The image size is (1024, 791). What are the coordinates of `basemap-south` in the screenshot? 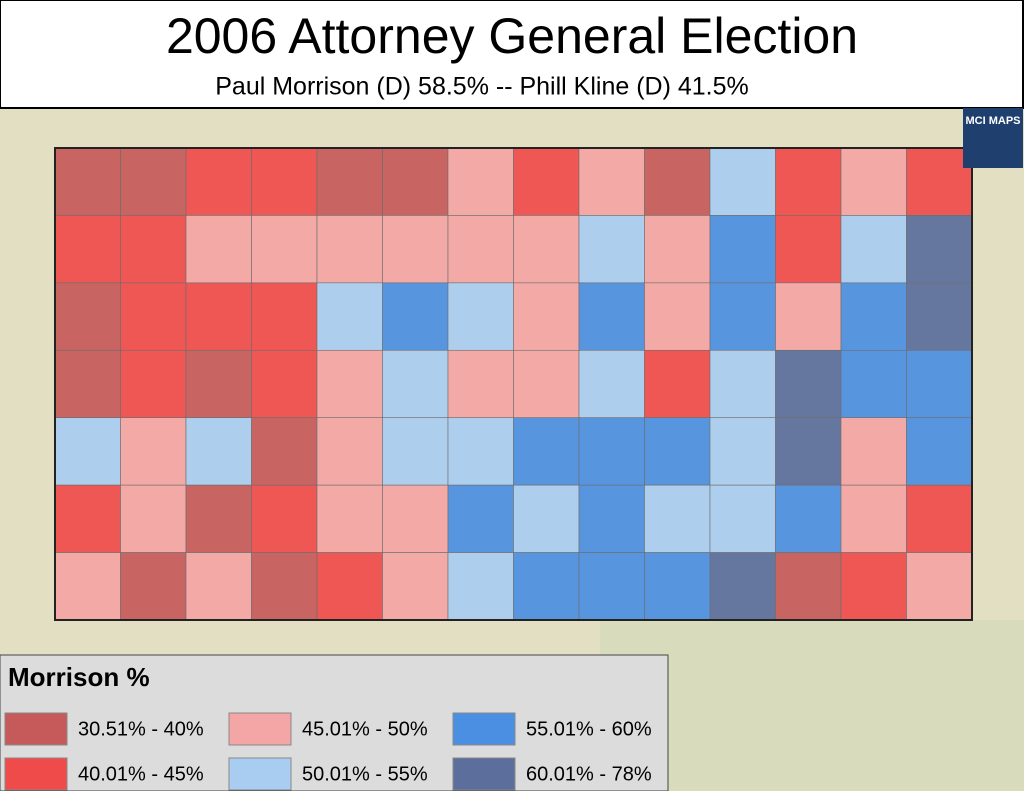 It's located at (812, 705).